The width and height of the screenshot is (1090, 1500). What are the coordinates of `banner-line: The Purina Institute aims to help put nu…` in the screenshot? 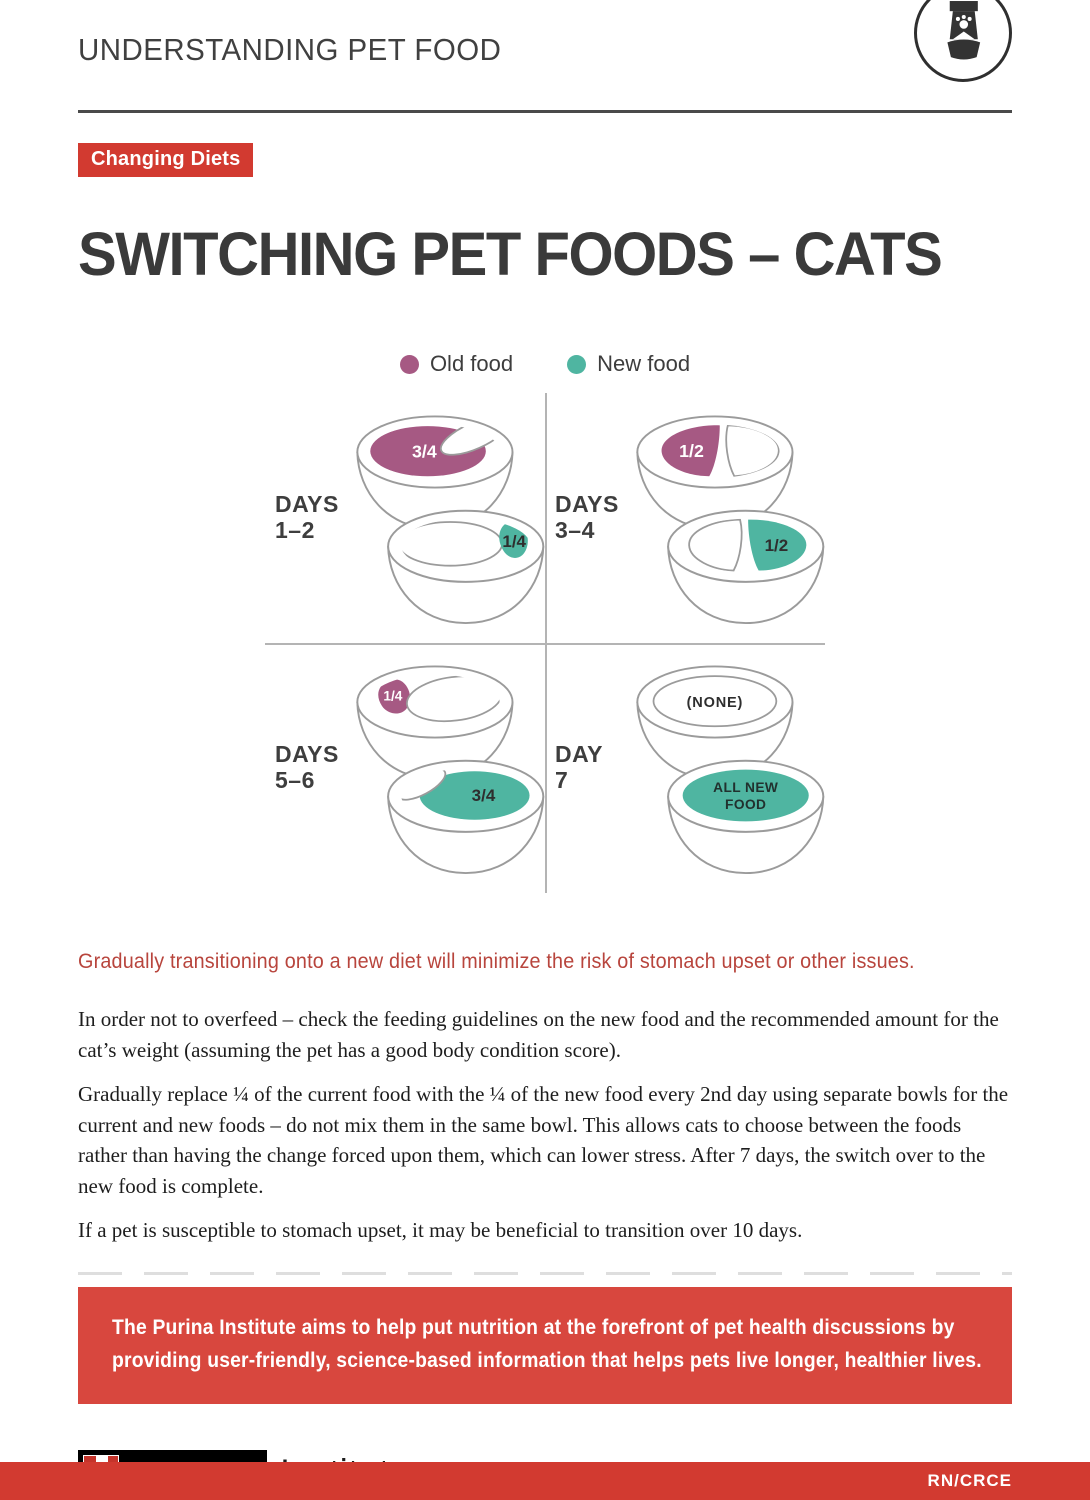 It's located at (533, 1328).